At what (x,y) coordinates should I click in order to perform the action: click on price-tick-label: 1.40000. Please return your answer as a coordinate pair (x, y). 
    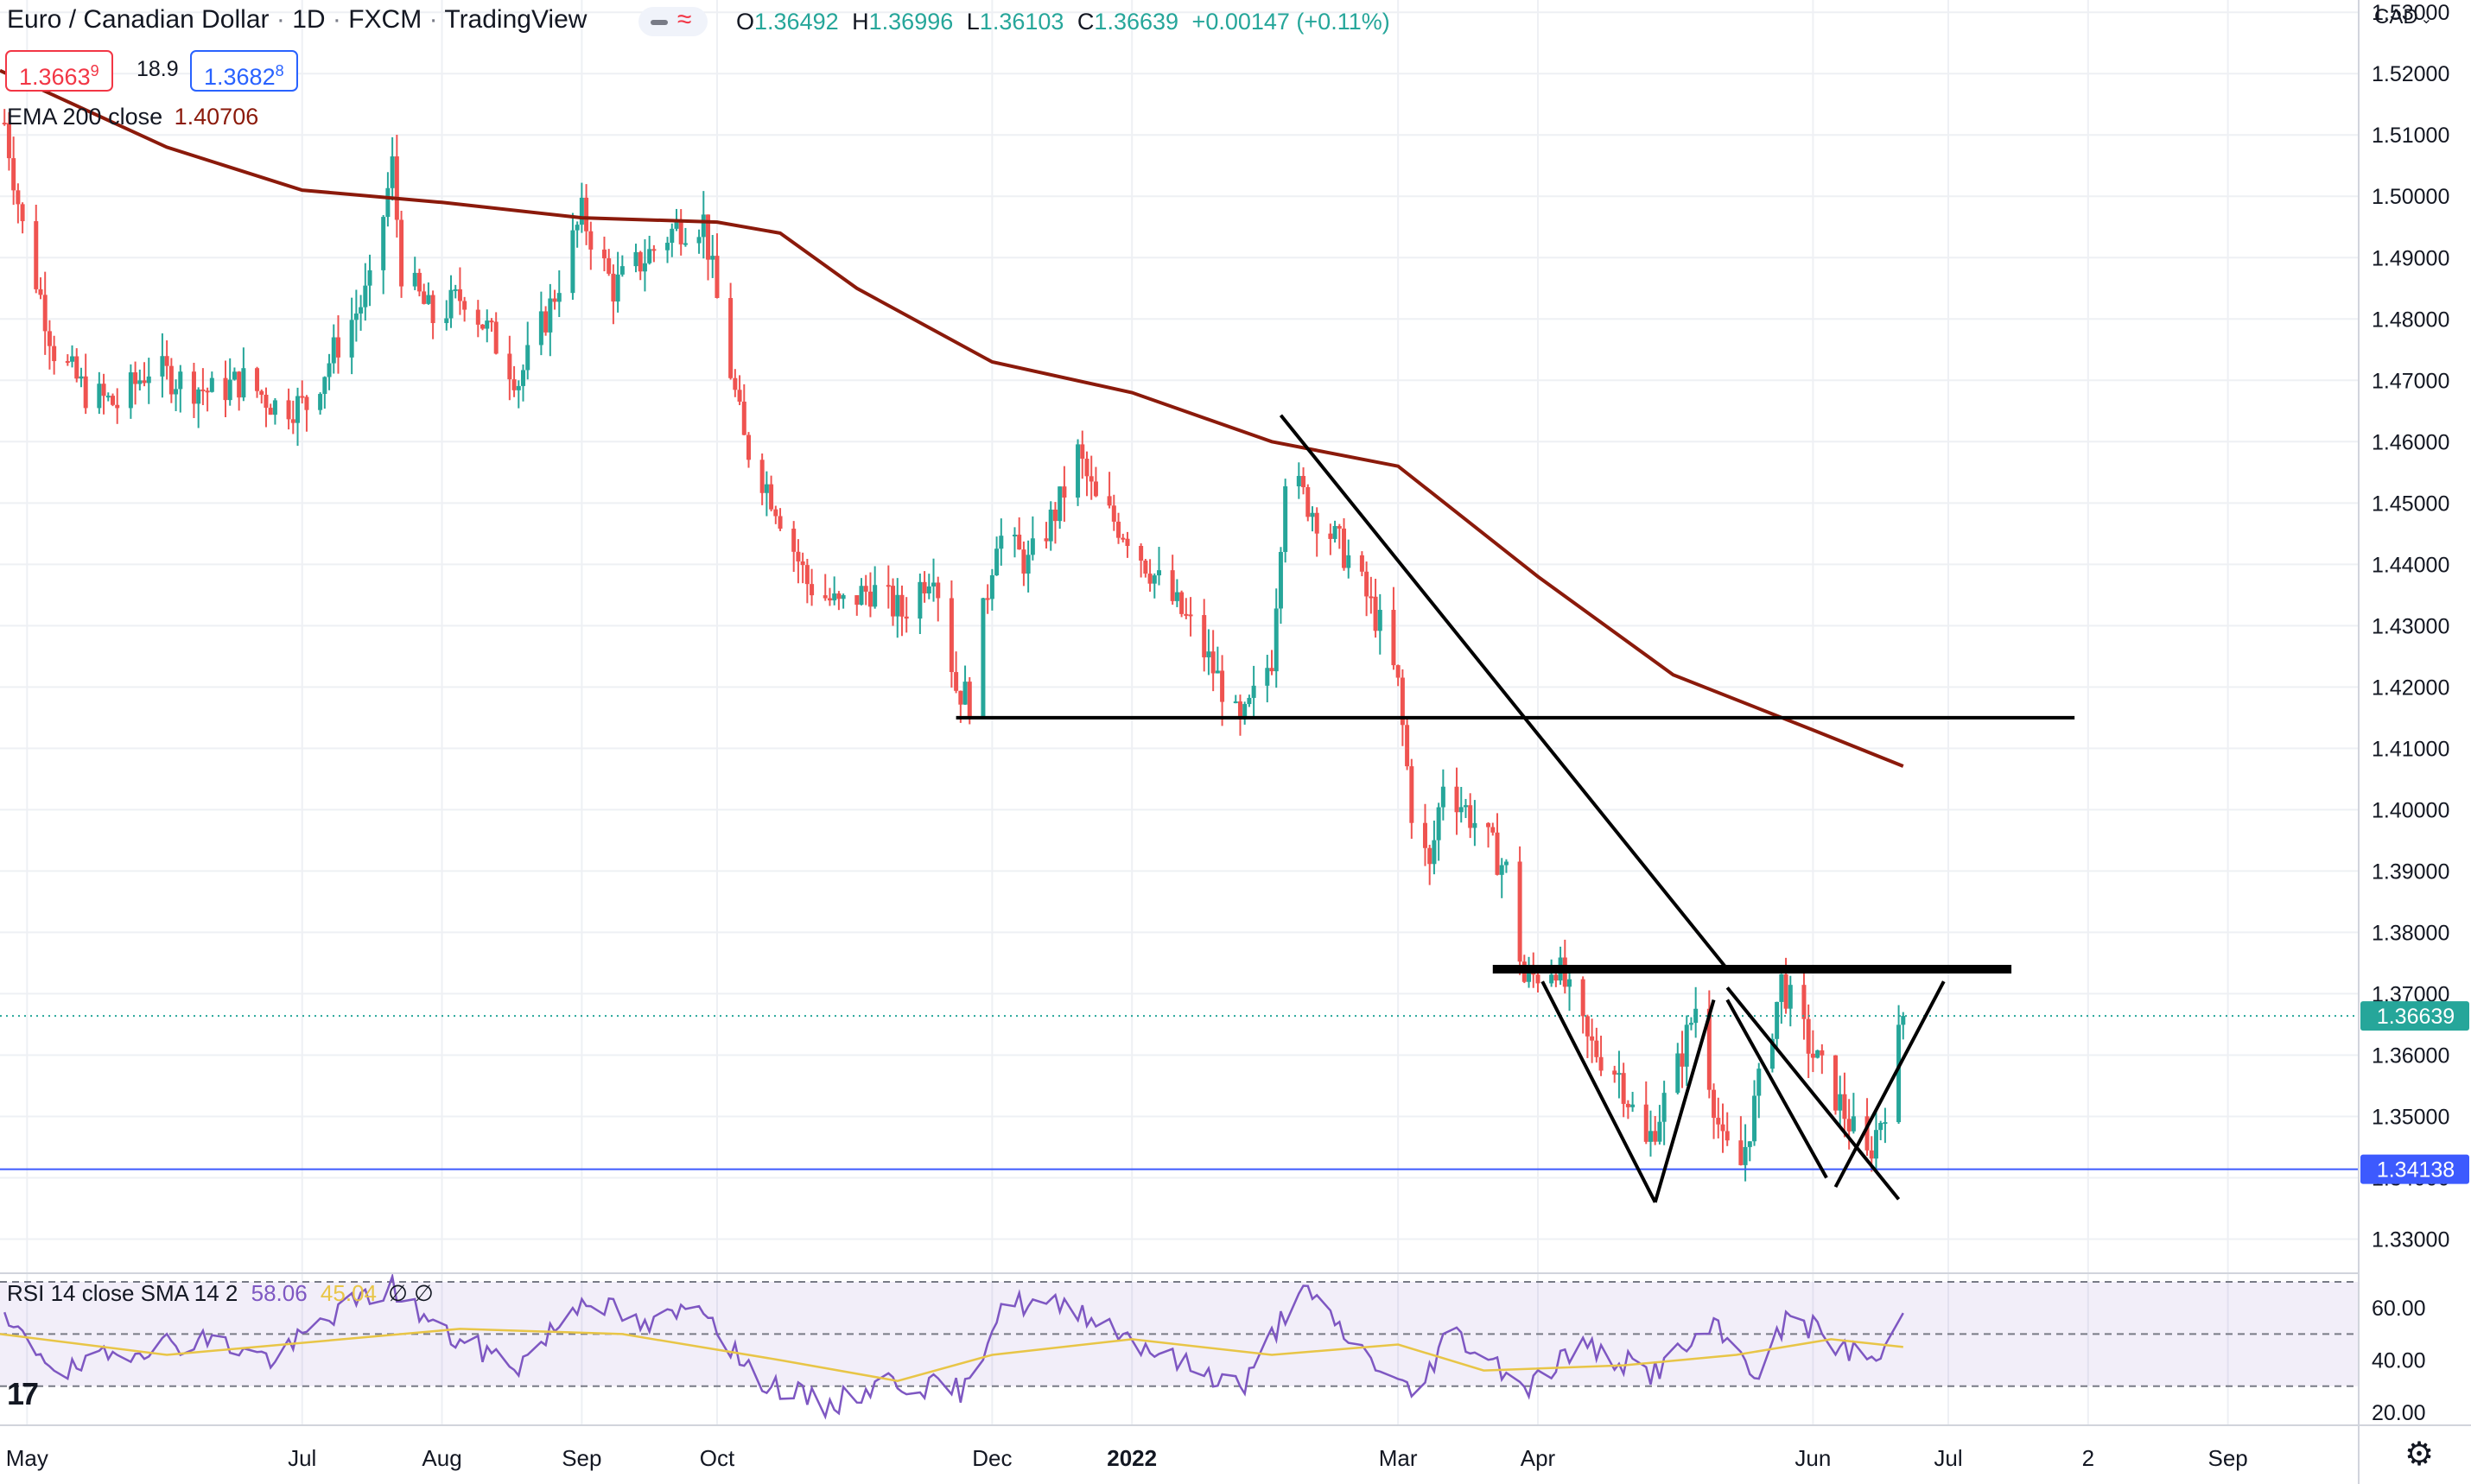
    Looking at the image, I should click on (2410, 810).